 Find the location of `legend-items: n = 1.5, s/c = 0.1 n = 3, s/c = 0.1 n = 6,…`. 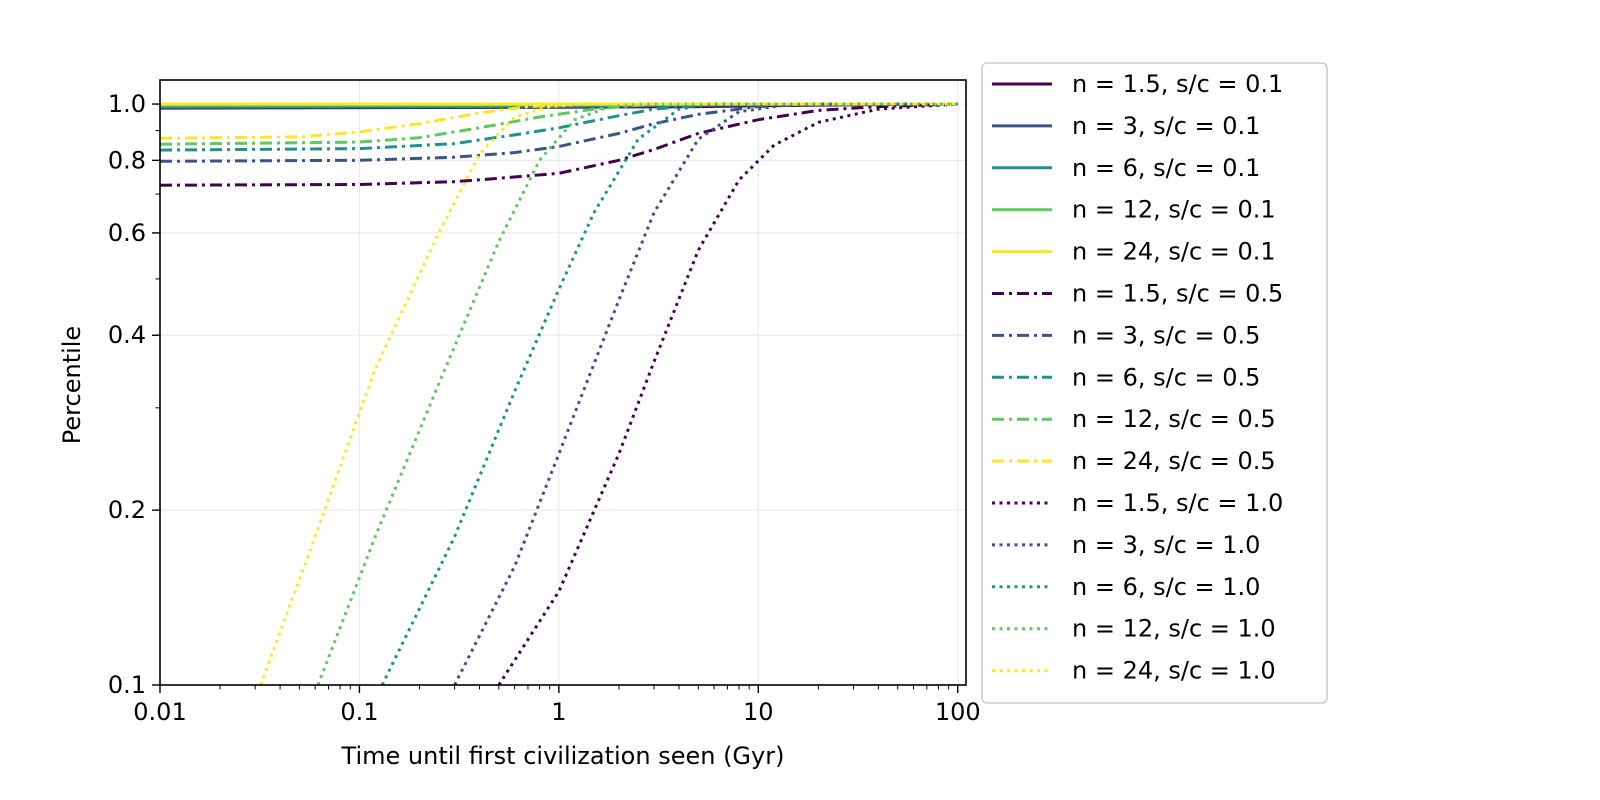

legend-items: n = 1.5, s/c = 0.1 n = 3, s/c = 0.1 n = 6,… is located at coordinates (1137, 377).